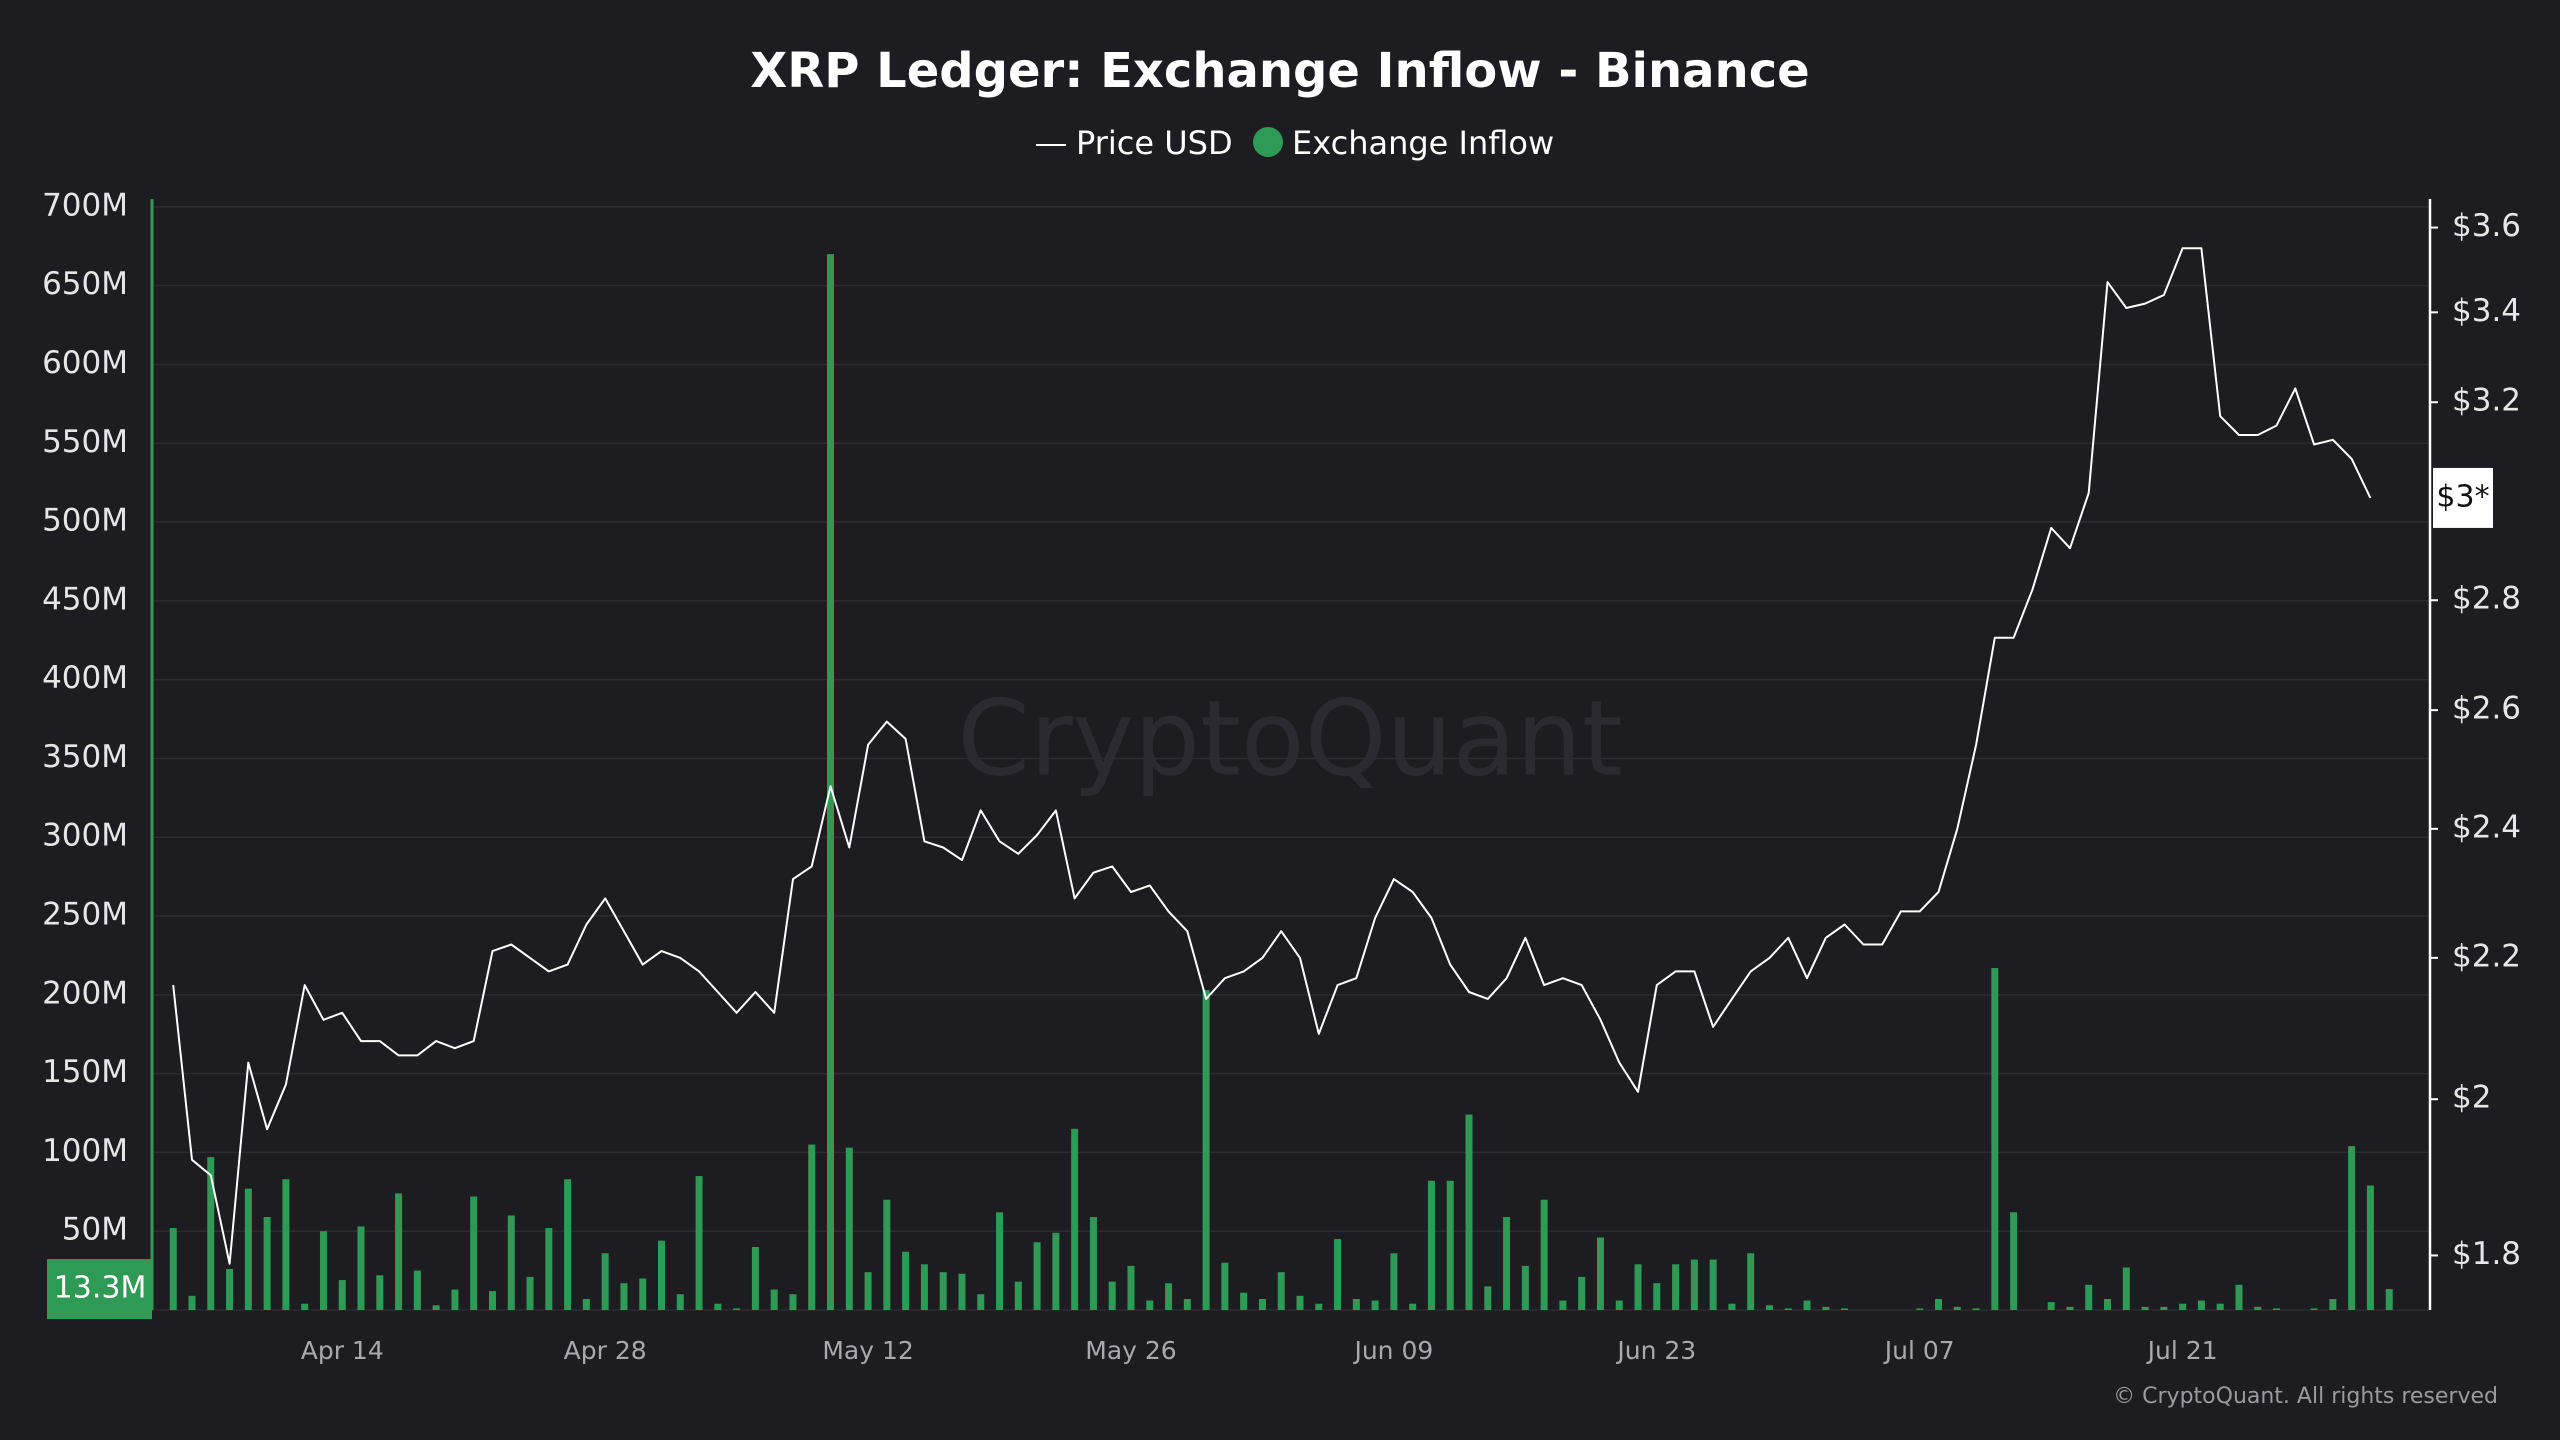 The image size is (2560, 1440). What do you see at coordinates (2486, 709) in the screenshot?
I see `y2-tick-label: $2.6` at bounding box center [2486, 709].